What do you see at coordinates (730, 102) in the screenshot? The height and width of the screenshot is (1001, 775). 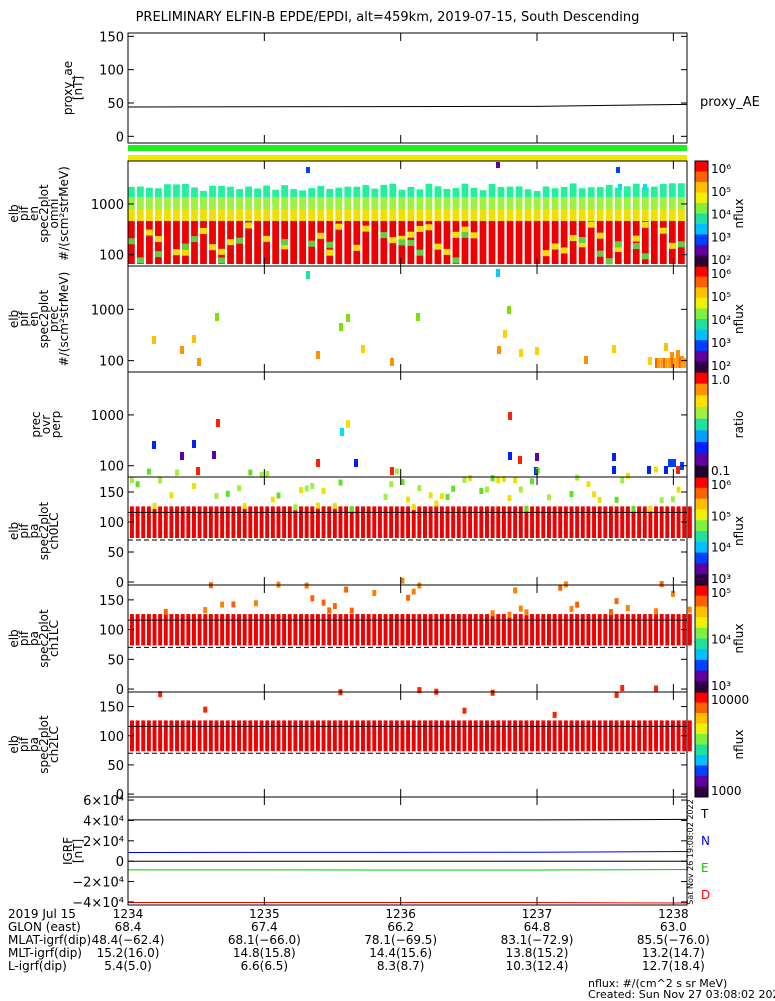 I see `proxy-ae-label: proxy_AE` at bounding box center [730, 102].